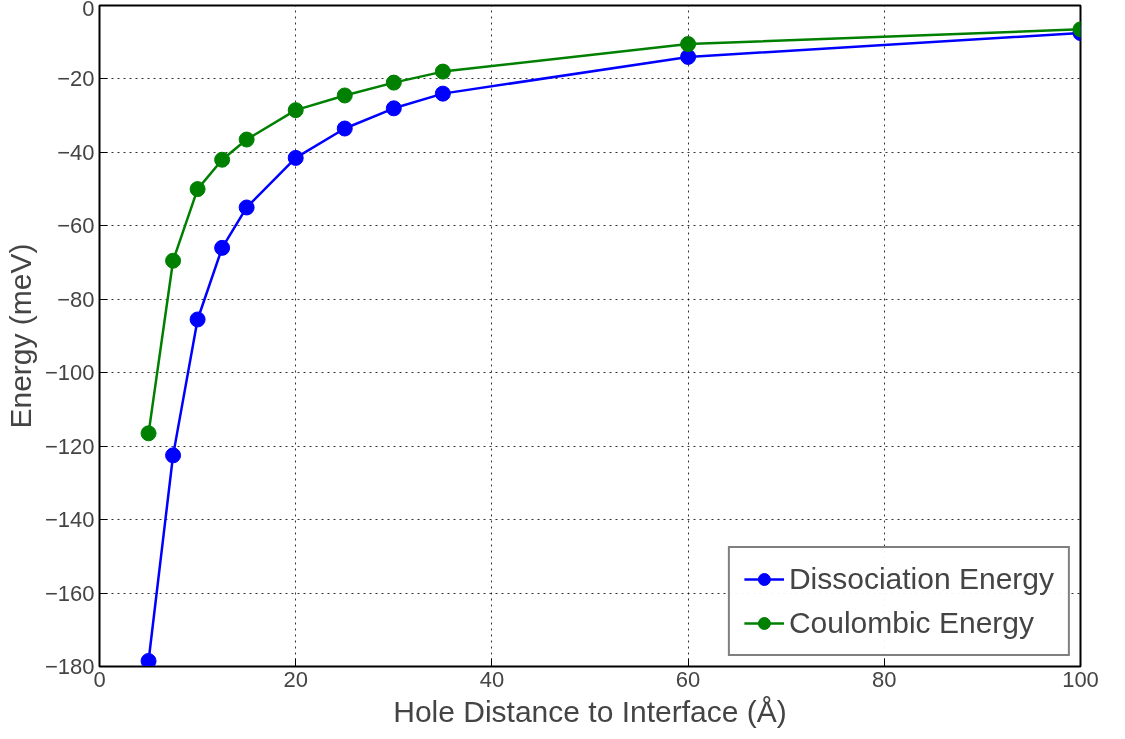  Describe the element at coordinates (76, 299) in the screenshot. I see `y-tick-label: −80` at that location.